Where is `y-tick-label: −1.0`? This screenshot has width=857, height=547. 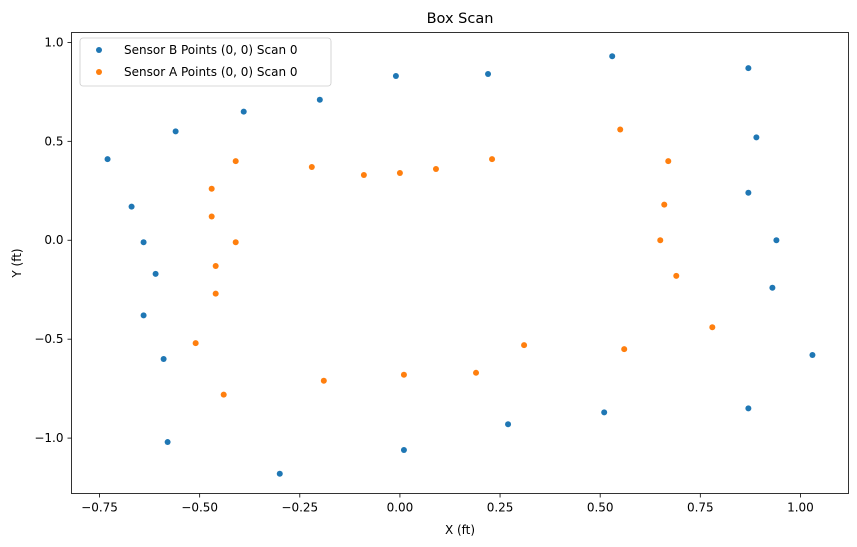
y-tick-label: −1.0 is located at coordinates (48, 438).